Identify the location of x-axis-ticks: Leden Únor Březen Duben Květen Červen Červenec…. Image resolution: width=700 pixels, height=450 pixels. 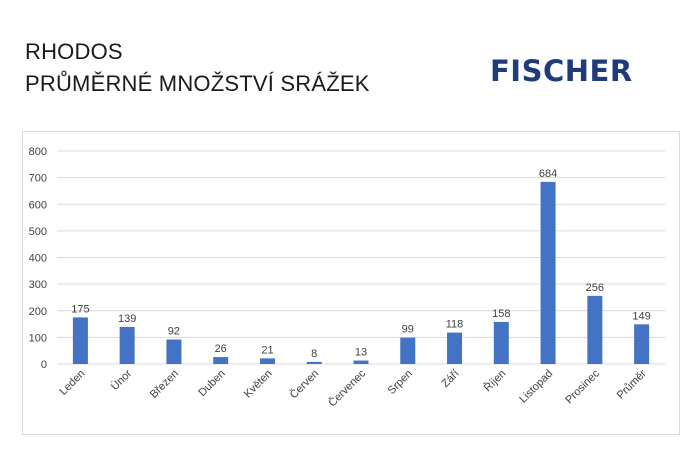
(353, 388).